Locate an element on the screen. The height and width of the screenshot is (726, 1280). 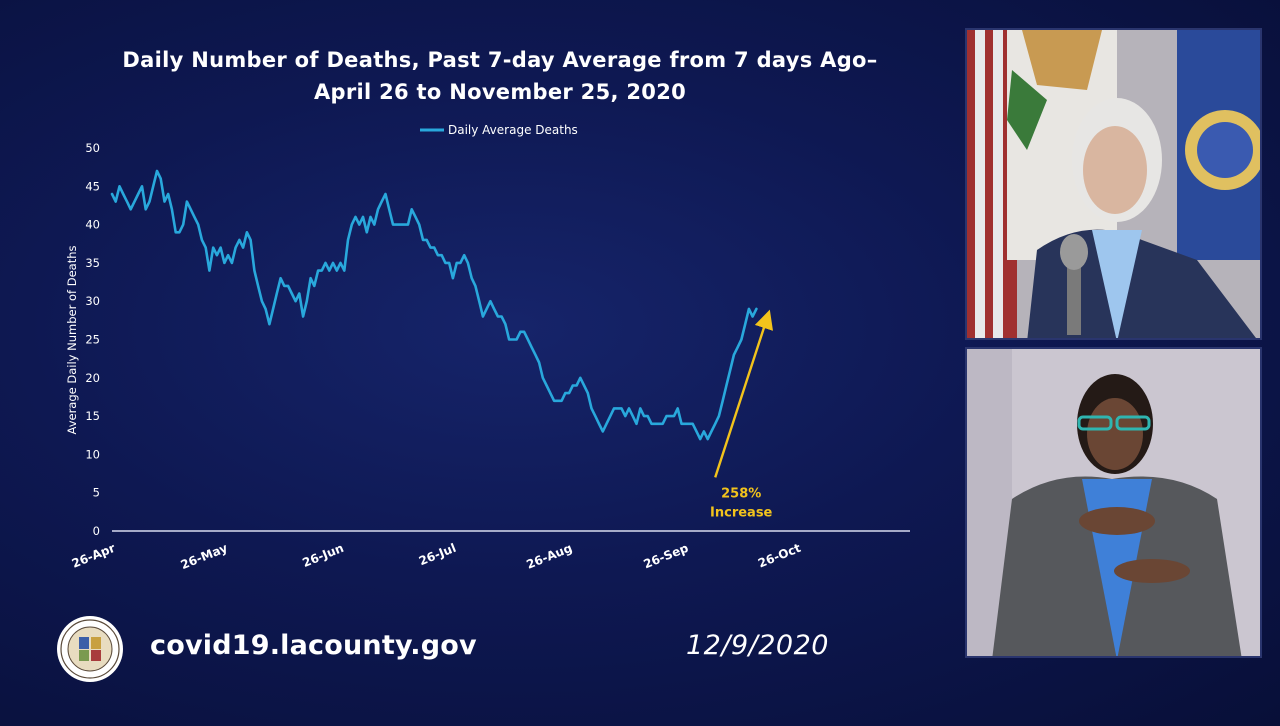
y-tick-label: 5 is located at coordinates (96, 493).